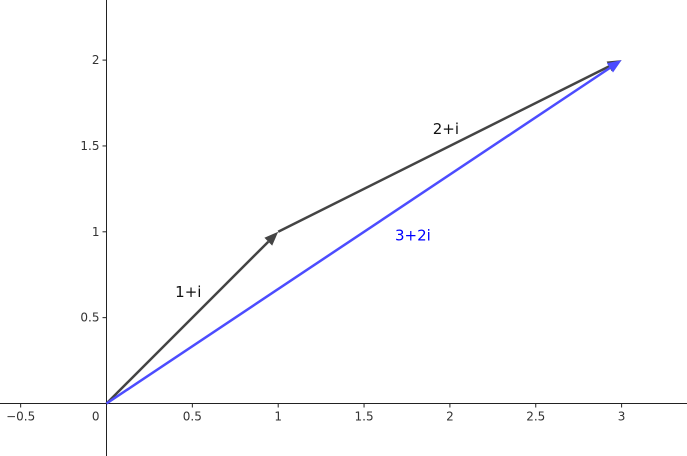  I want to click on y-tick-label: 0.5, so click(89, 318).